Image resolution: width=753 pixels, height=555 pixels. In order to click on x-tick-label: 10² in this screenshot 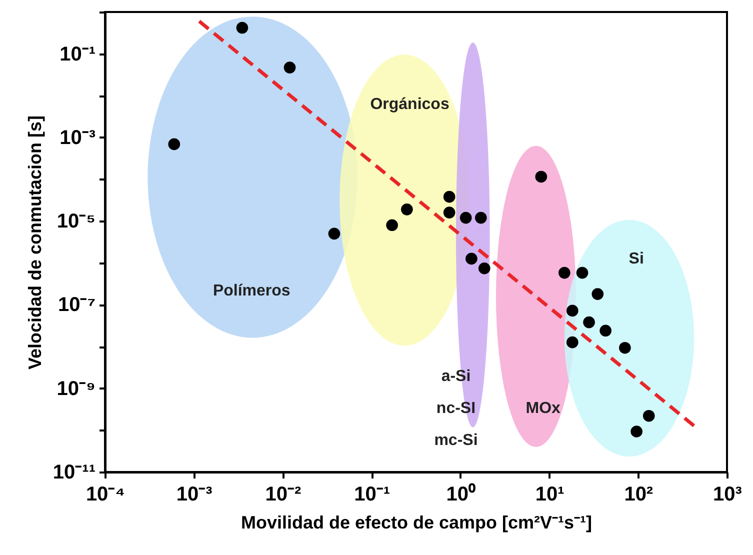, I will do `click(639, 495)`.